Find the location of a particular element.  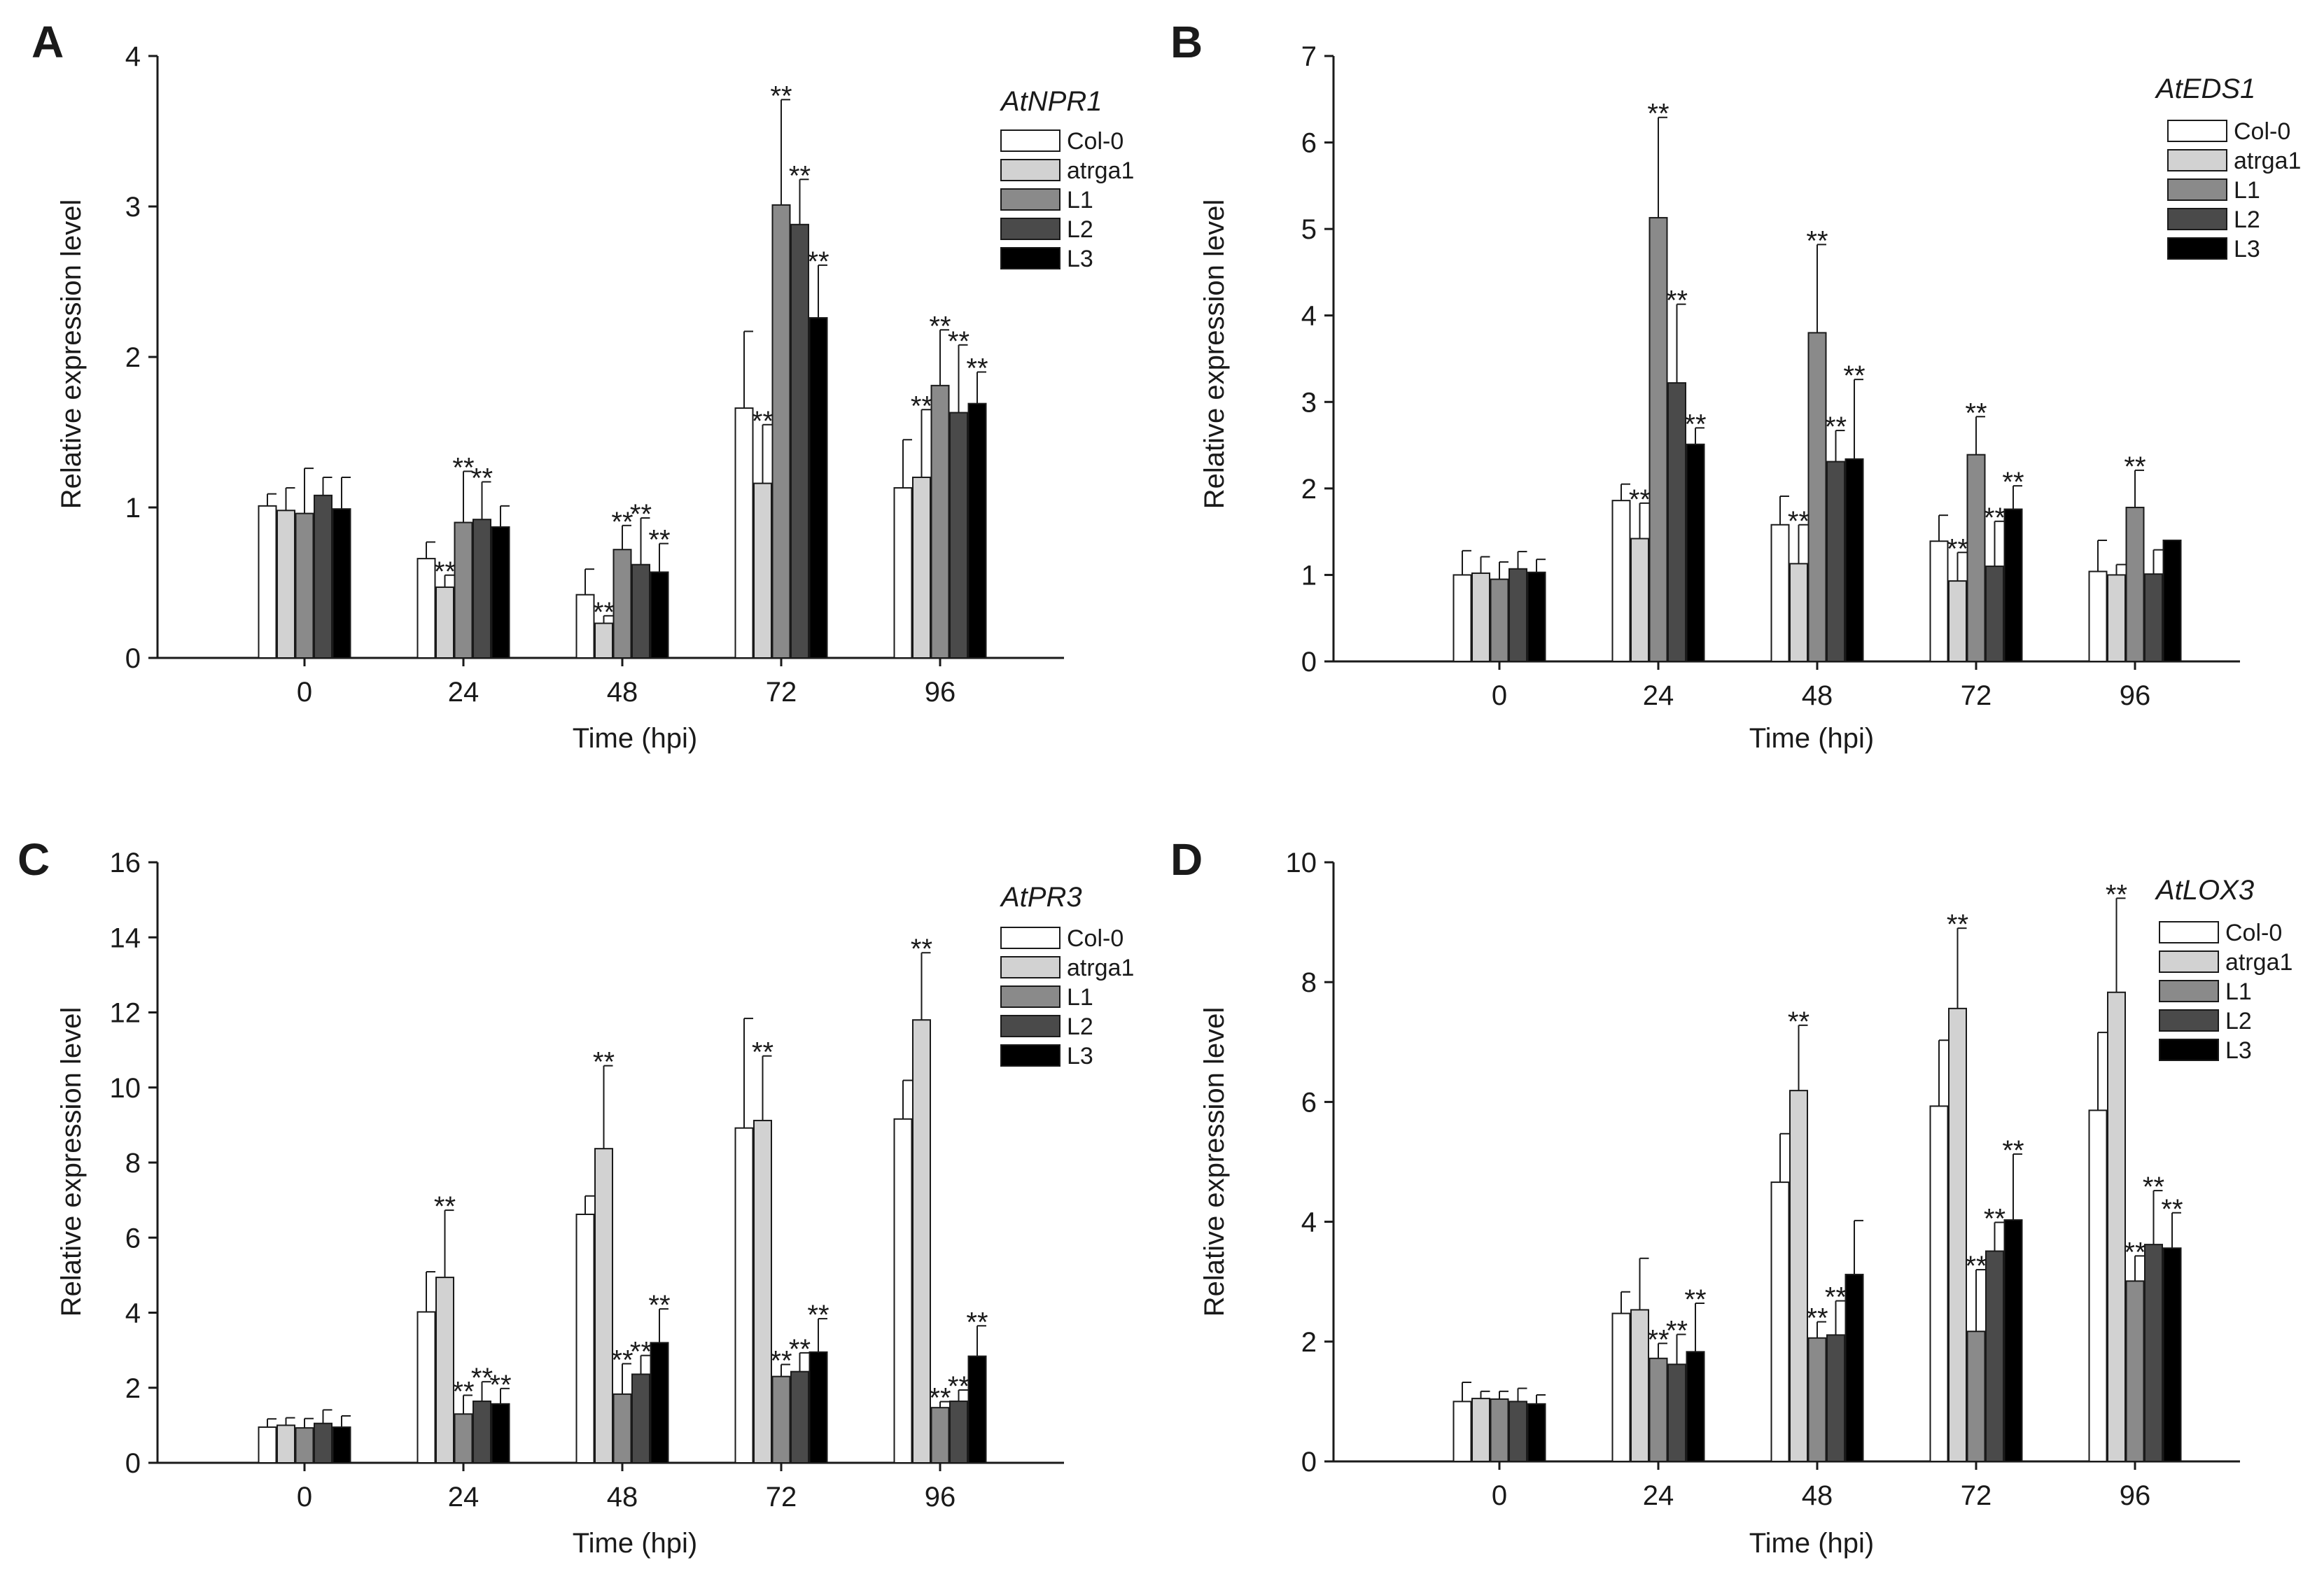

panel-a-xlabel: Time (hpi) is located at coordinates (635, 738).